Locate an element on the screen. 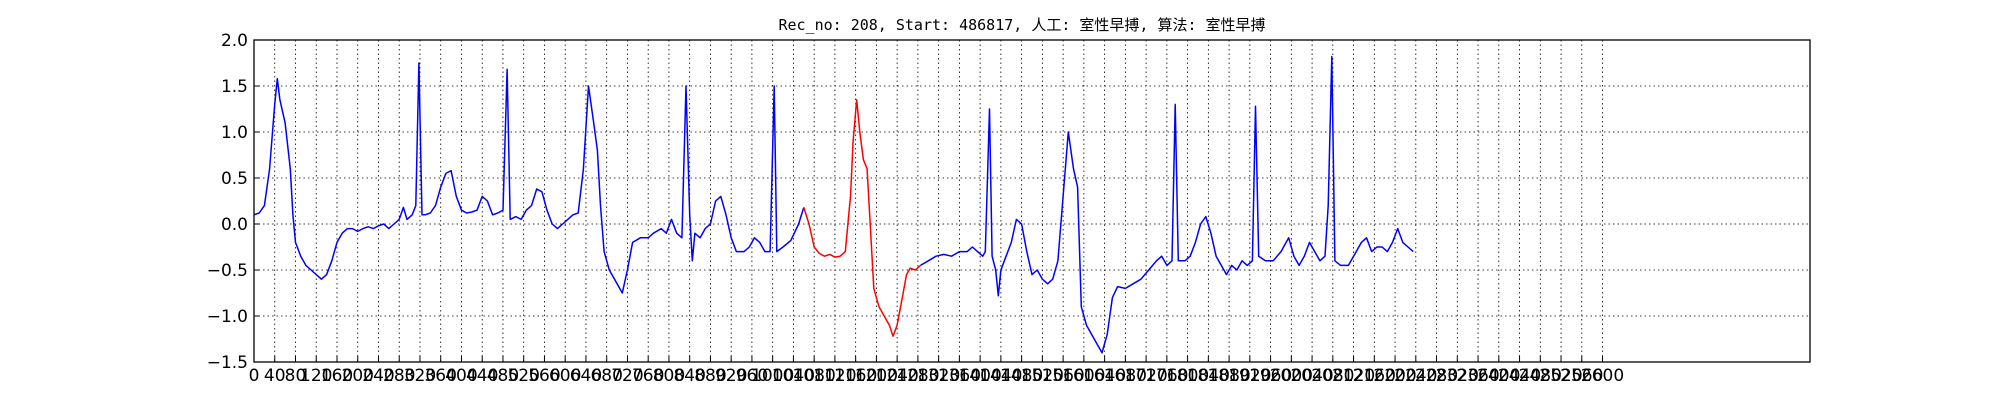 The width and height of the screenshot is (2000, 405). x-tick-label: 1880 is located at coordinates (1228, 376).